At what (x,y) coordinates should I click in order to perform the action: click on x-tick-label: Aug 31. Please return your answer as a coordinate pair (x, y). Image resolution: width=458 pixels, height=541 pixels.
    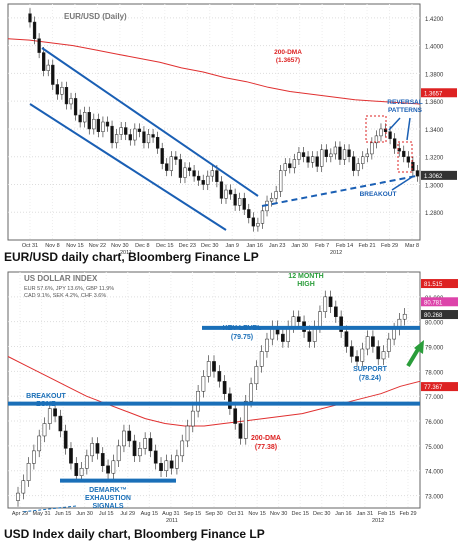
    Looking at the image, I should click on (170, 514).